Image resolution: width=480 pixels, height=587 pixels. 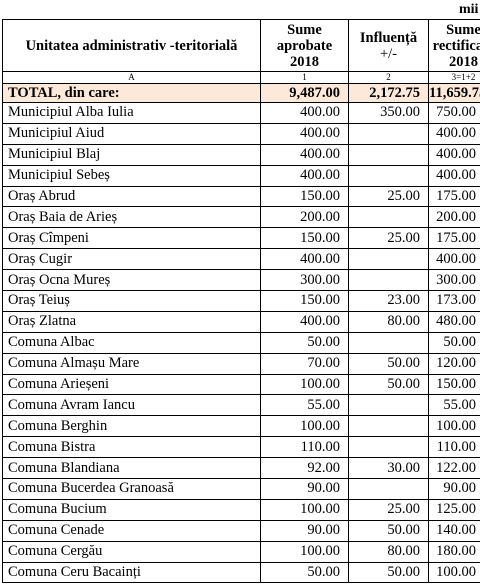 What do you see at coordinates (454, 447) in the screenshot?
I see `rectified-cell: 110.00` at bounding box center [454, 447].